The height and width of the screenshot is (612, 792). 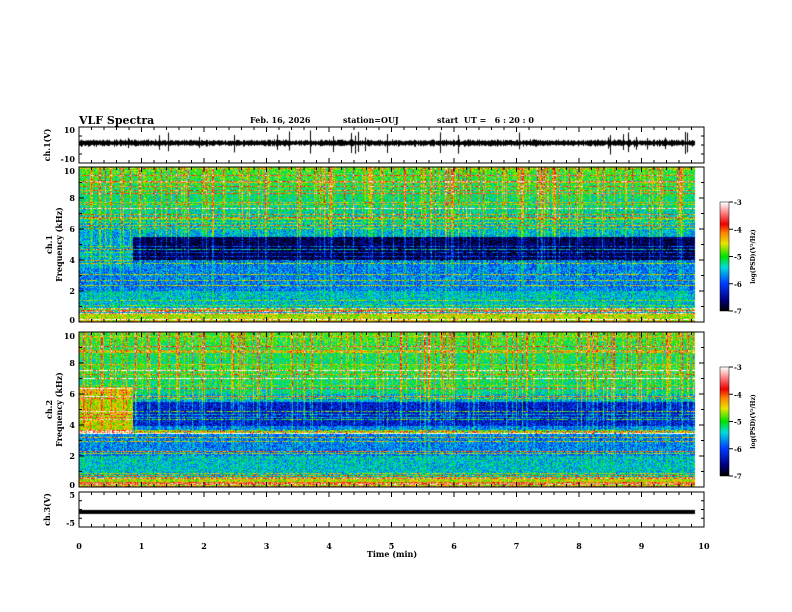 I want to click on x-tick-label: 1, so click(x=142, y=546).